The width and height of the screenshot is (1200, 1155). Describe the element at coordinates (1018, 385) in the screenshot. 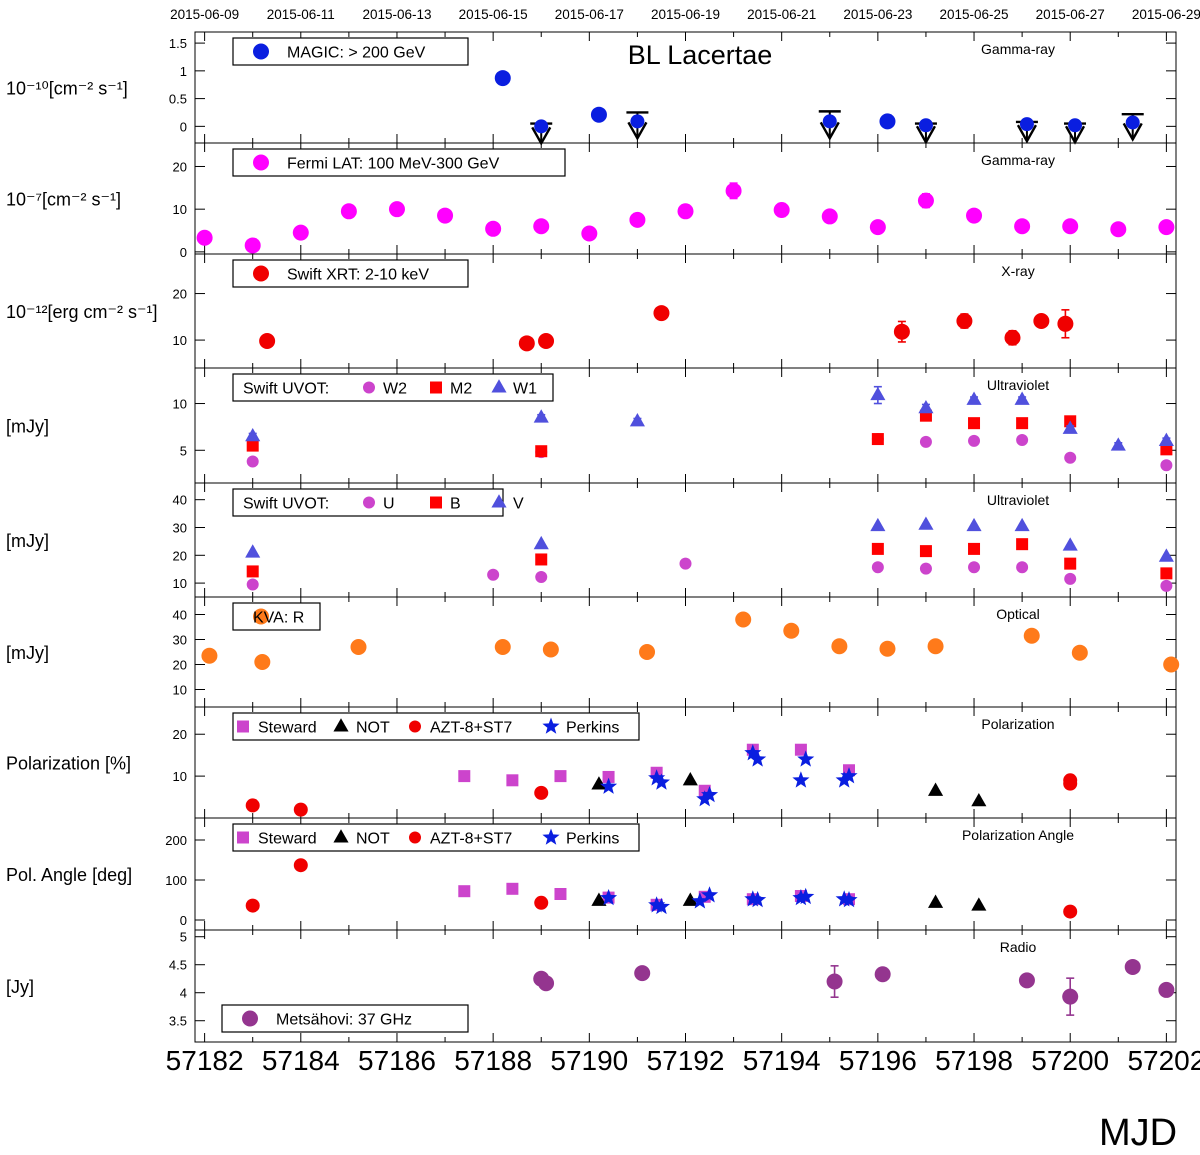

I see `band-label: Ultraviolet` at that location.